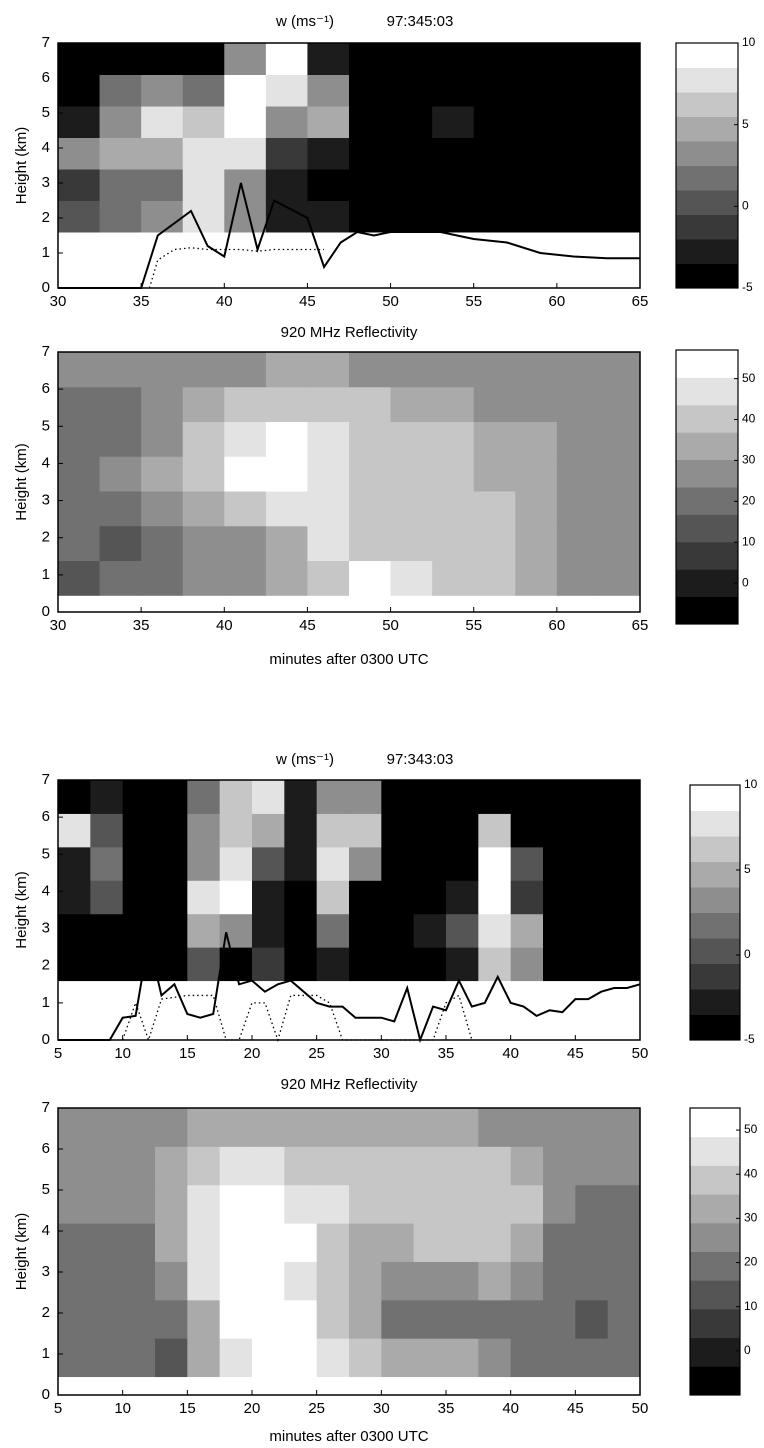  What do you see at coordinates (58, 301) in the screenshot?
I see `x-tick-label: 30` at bounding box center [58, 301].